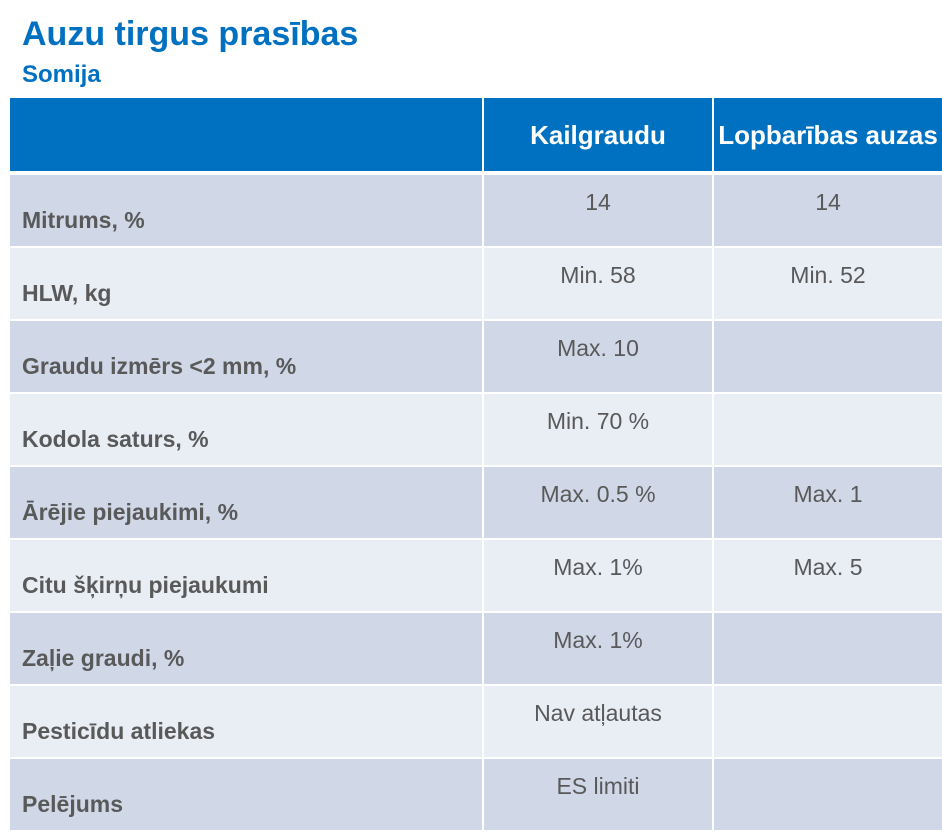  What do you see at coordinates (61, 74) in the screenshot?
I see `page-subtitle: Somija` at bounding box center [61, 74].